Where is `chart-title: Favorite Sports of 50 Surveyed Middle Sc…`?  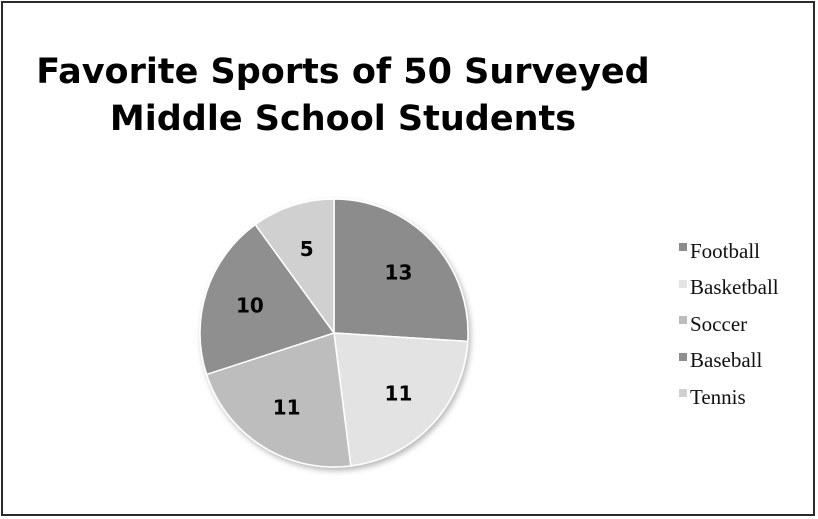
chart-title: Favorite Sports of 50 Surveyed Middle Sc… is located at coordinates (343, 95).